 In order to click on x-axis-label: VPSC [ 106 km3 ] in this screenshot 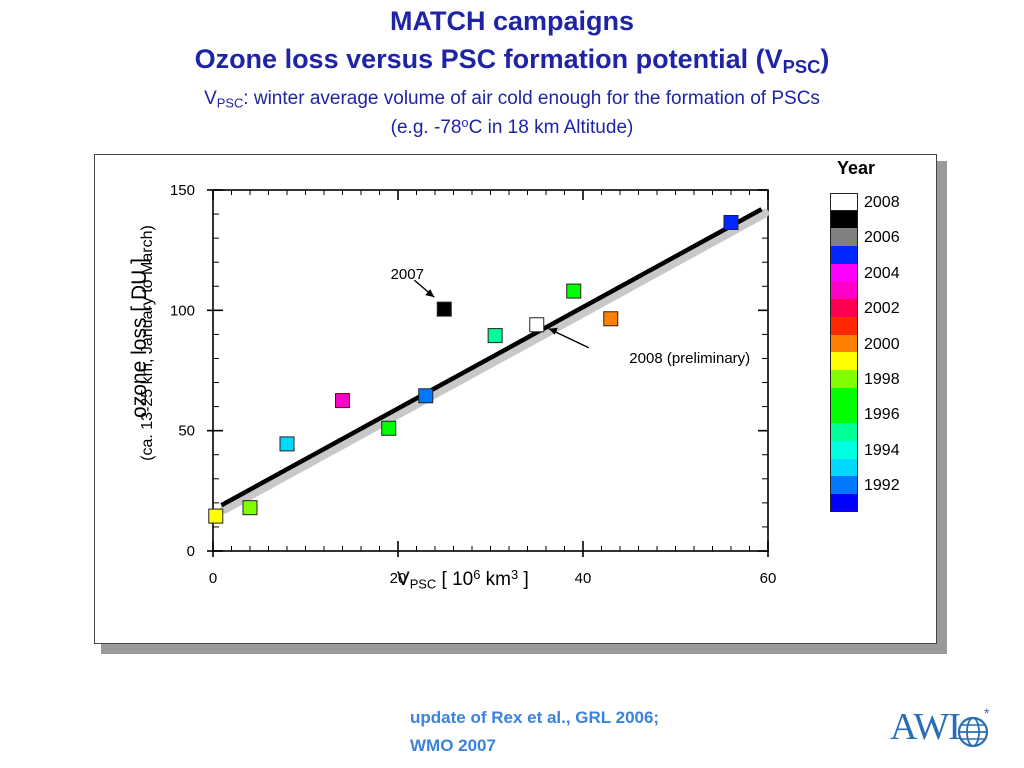, I will do `click(463, 579)`.